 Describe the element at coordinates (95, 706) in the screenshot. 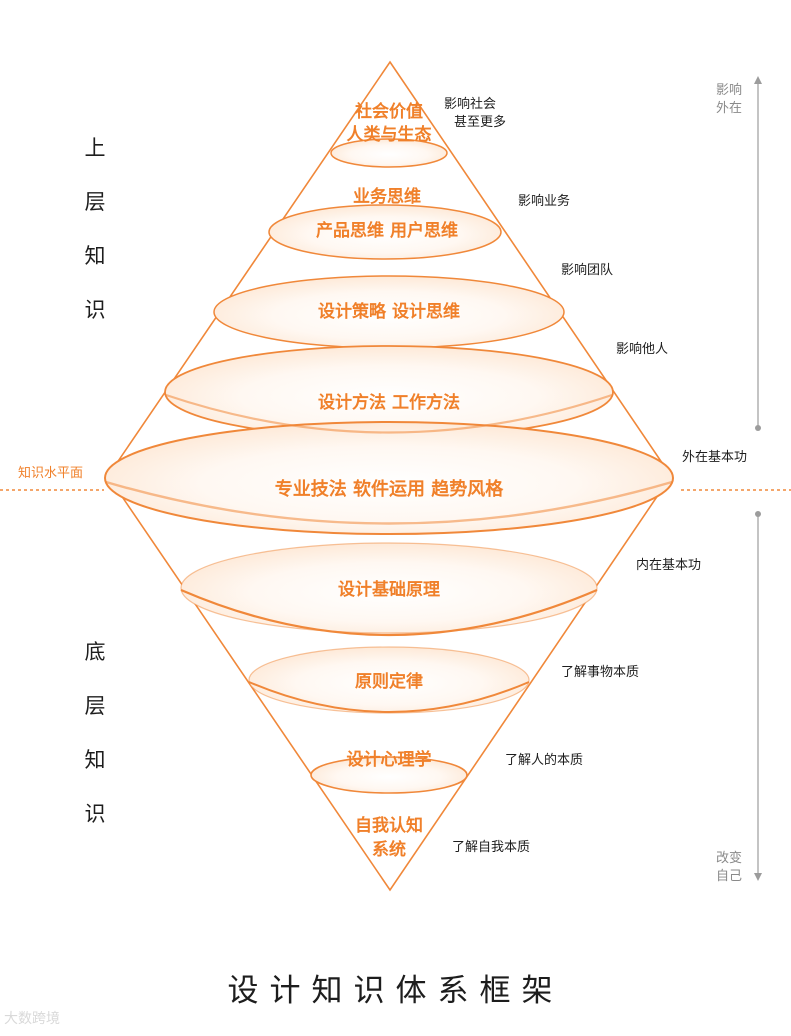

I see `lower-label-char-2: 层` at that location.